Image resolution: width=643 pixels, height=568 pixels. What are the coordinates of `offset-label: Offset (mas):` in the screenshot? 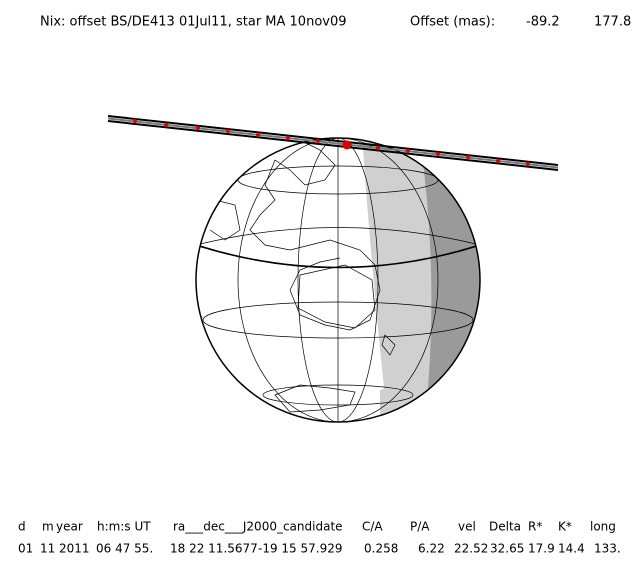 It's located at (452, 22).